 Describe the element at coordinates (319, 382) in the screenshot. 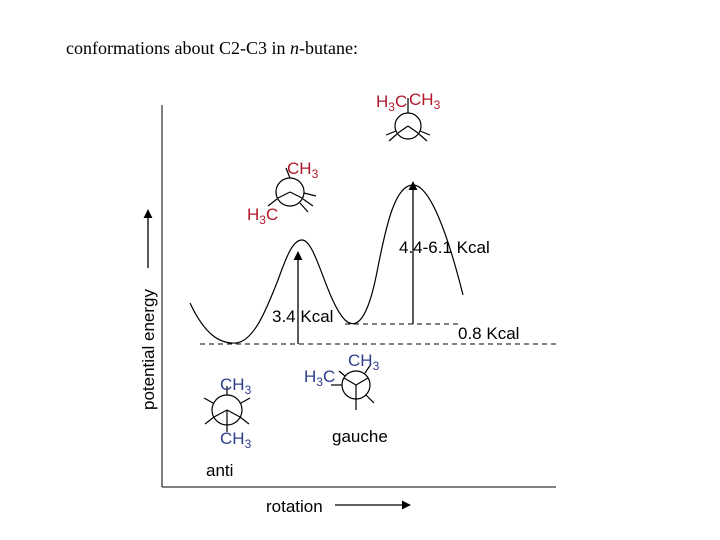

I see `gauche-left-sub: 3` at that location.